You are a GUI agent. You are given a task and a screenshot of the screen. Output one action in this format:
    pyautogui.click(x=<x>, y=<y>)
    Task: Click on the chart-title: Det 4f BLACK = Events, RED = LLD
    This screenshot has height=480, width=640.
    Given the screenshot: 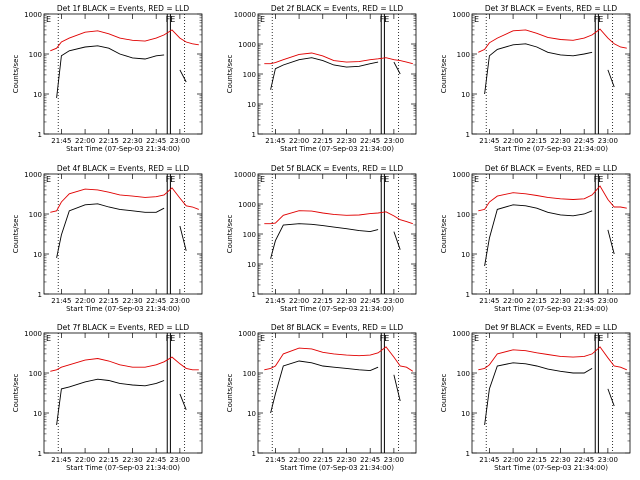 What is the action you would take?
    pyautogui.click(x=123, y=168)
    